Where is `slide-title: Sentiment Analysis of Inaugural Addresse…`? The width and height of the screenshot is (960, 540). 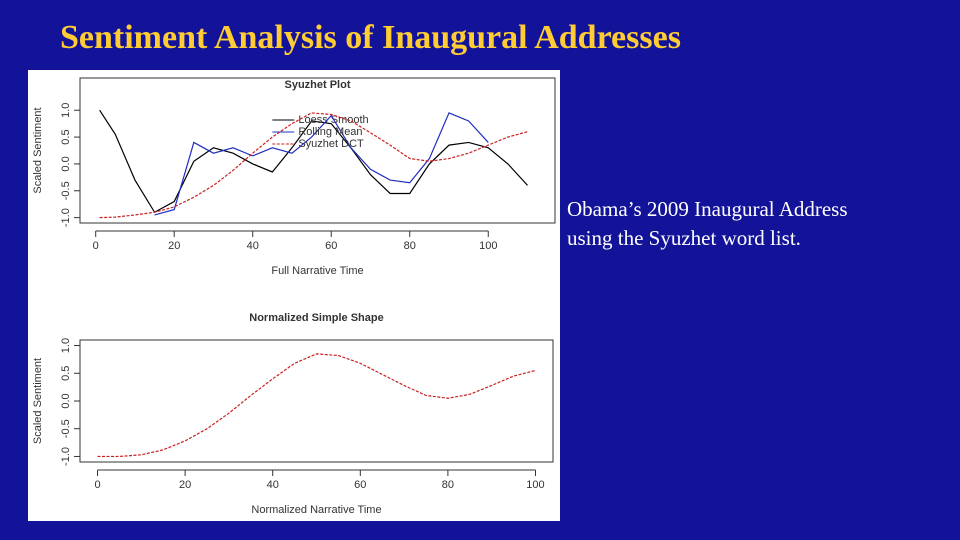 slide-title: Sentiment Analysis of Inaugural Addresse… is located at coordinates (370, 37).